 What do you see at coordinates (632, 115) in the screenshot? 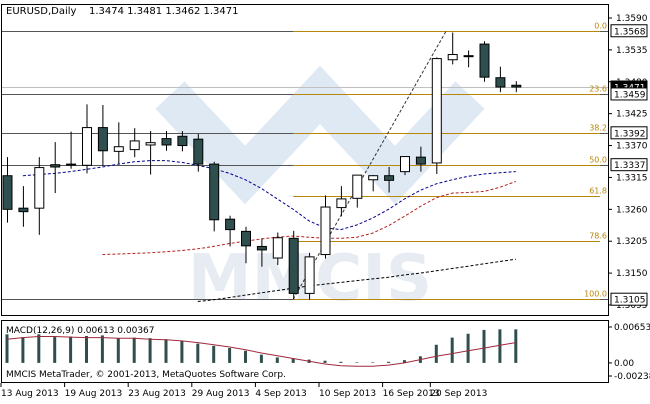
I see `price-axis-label: 1.3425` at bounding box center [632, 115].